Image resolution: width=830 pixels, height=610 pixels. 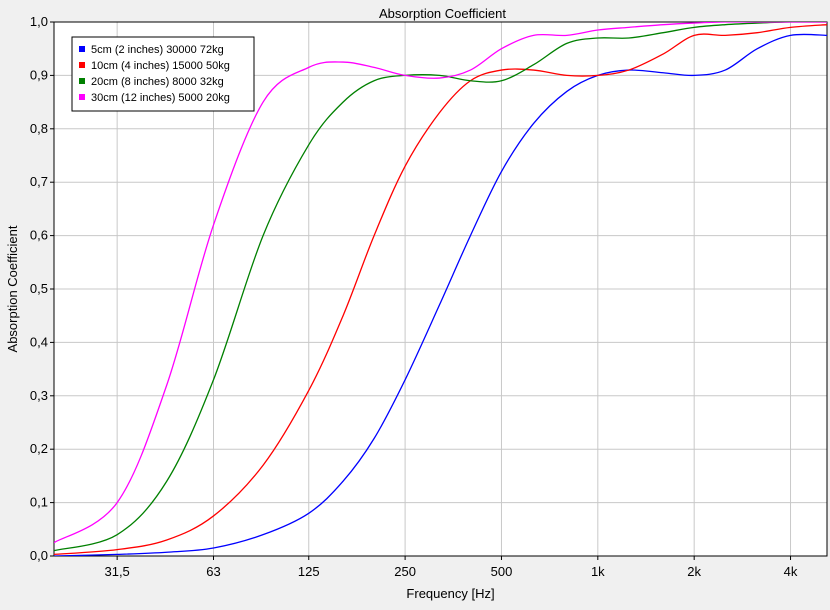 I want to click on chart-title: Absorption Coefficient, so click(x=442, y=13).